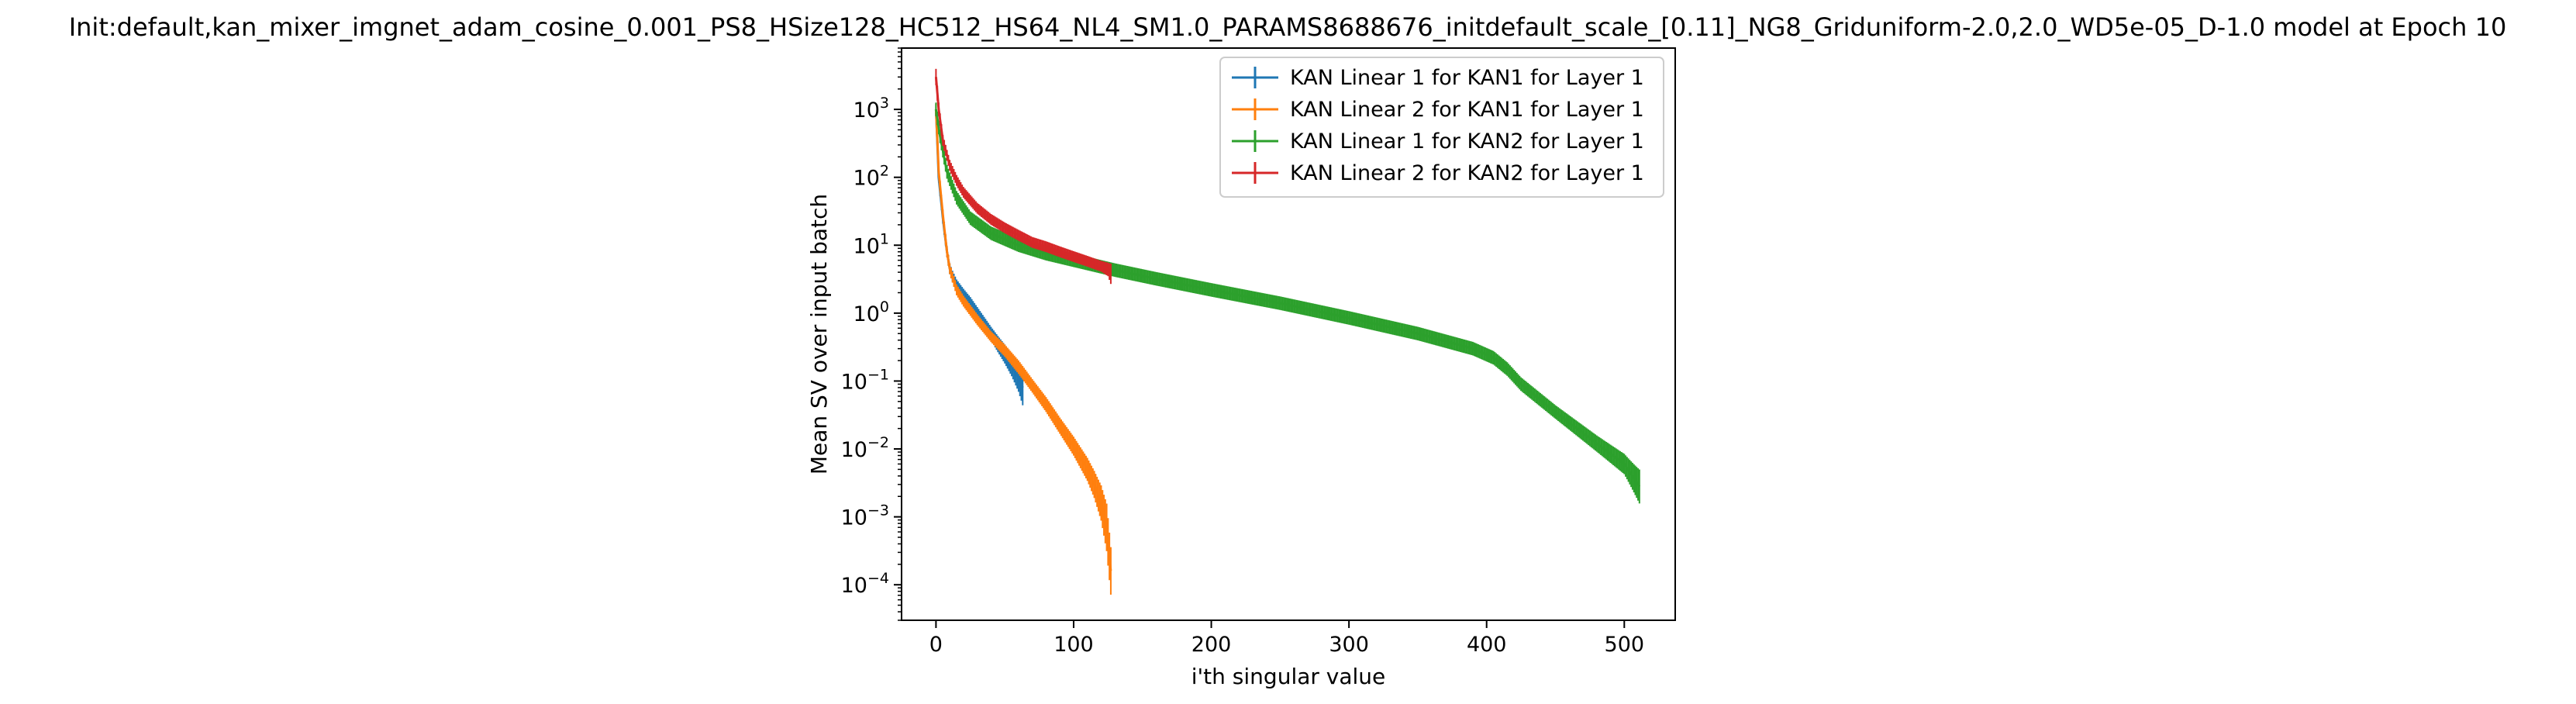 Image resolution: width=2576 pixels, height=704 pixels. Describe the element at coordinates (1467, 110) in the screenshot. I see `legend-label: KAN Linear 2 for KAN1 for Layer 1` at that location.